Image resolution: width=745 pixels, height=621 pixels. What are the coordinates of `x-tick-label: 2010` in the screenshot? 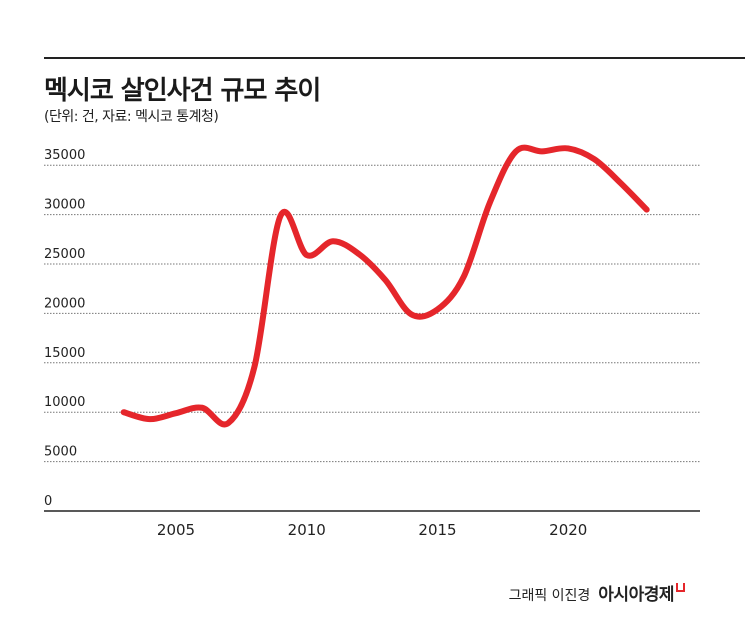 It's located at (307, 530).